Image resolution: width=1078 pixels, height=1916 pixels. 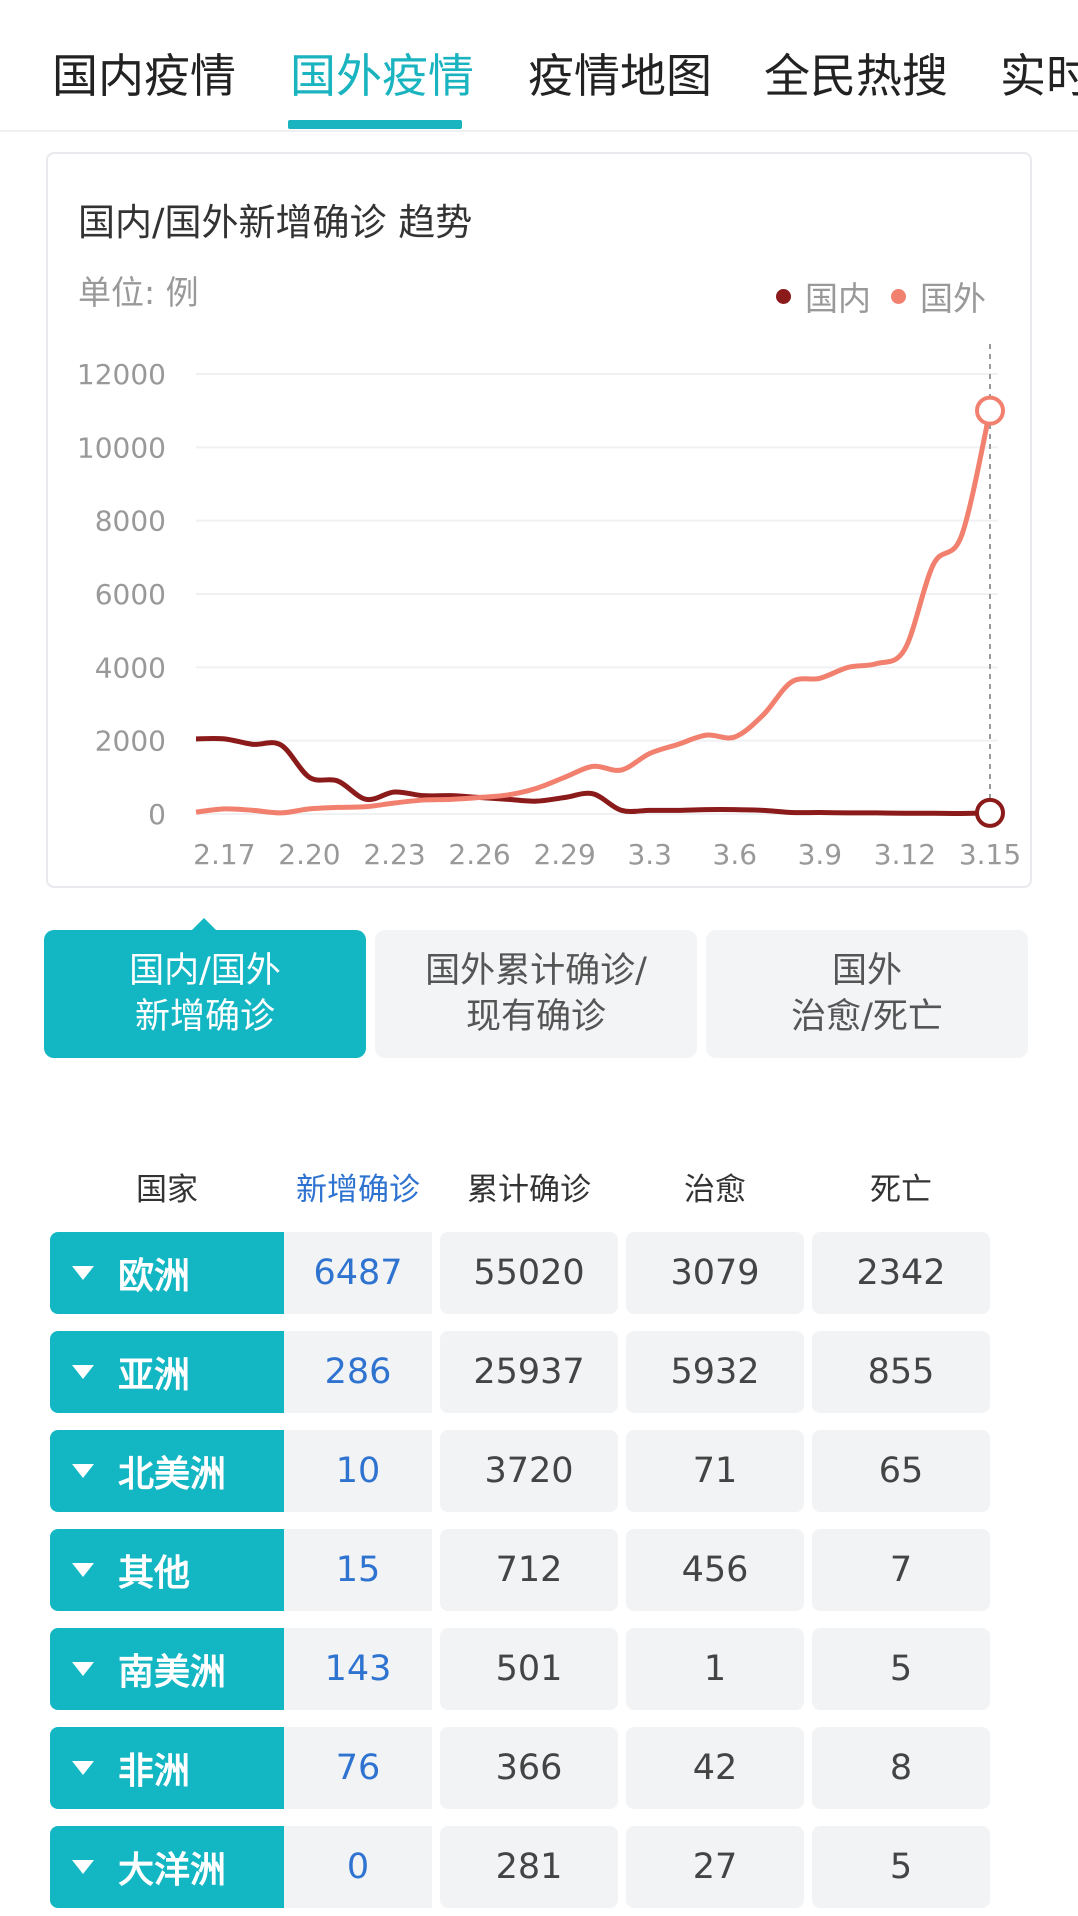 I want to click on cell-total-confirmed: 712, so click(x=529, y=1570).